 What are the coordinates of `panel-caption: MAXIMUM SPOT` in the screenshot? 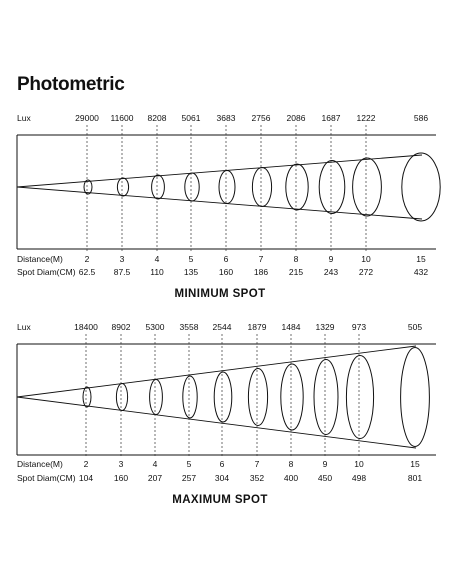 It's located at (220, 500).